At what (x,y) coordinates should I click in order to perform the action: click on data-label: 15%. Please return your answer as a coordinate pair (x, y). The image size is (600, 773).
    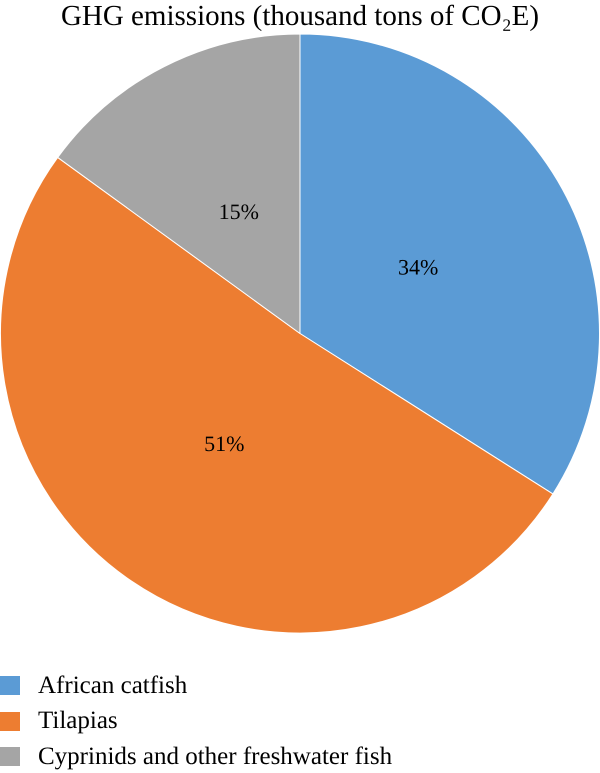
    Looking at the image, I should click on (238, 211).